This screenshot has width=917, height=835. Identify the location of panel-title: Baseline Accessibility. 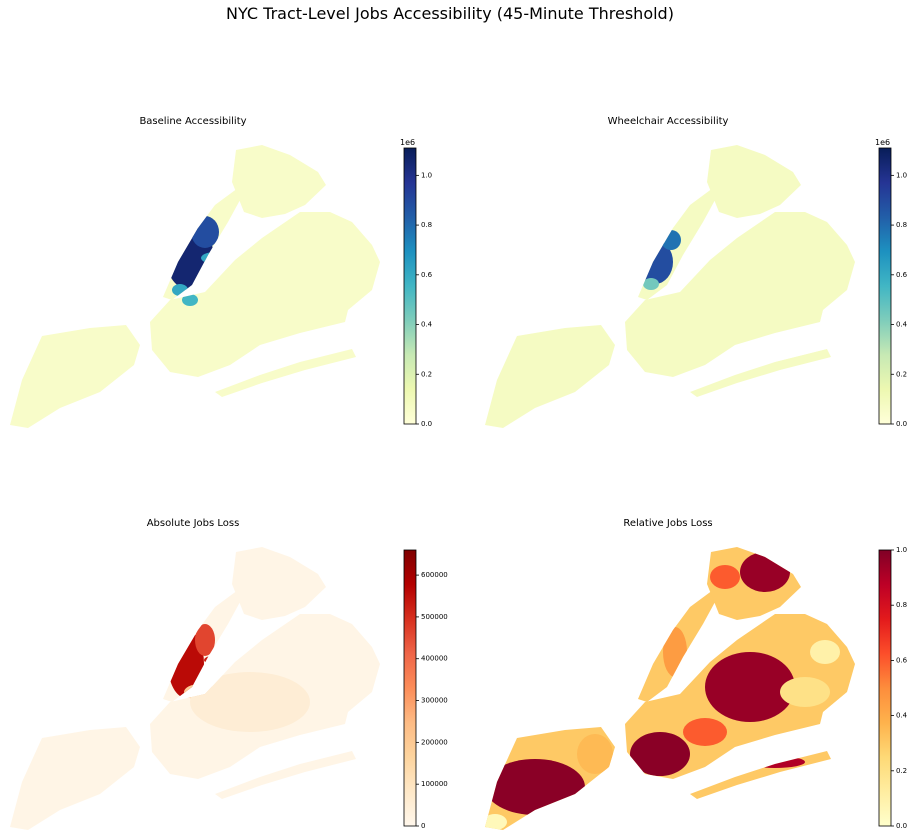
(192, 121).